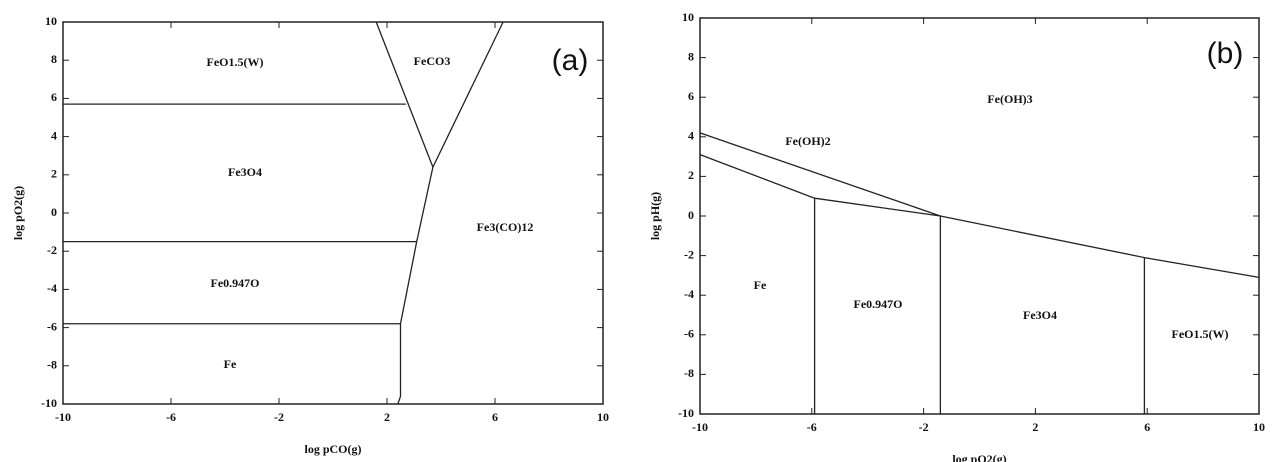 The height and width of the screenshot is (462, 1276). I want to click on region-label: Fe(OH)3, so click(1009, 99).